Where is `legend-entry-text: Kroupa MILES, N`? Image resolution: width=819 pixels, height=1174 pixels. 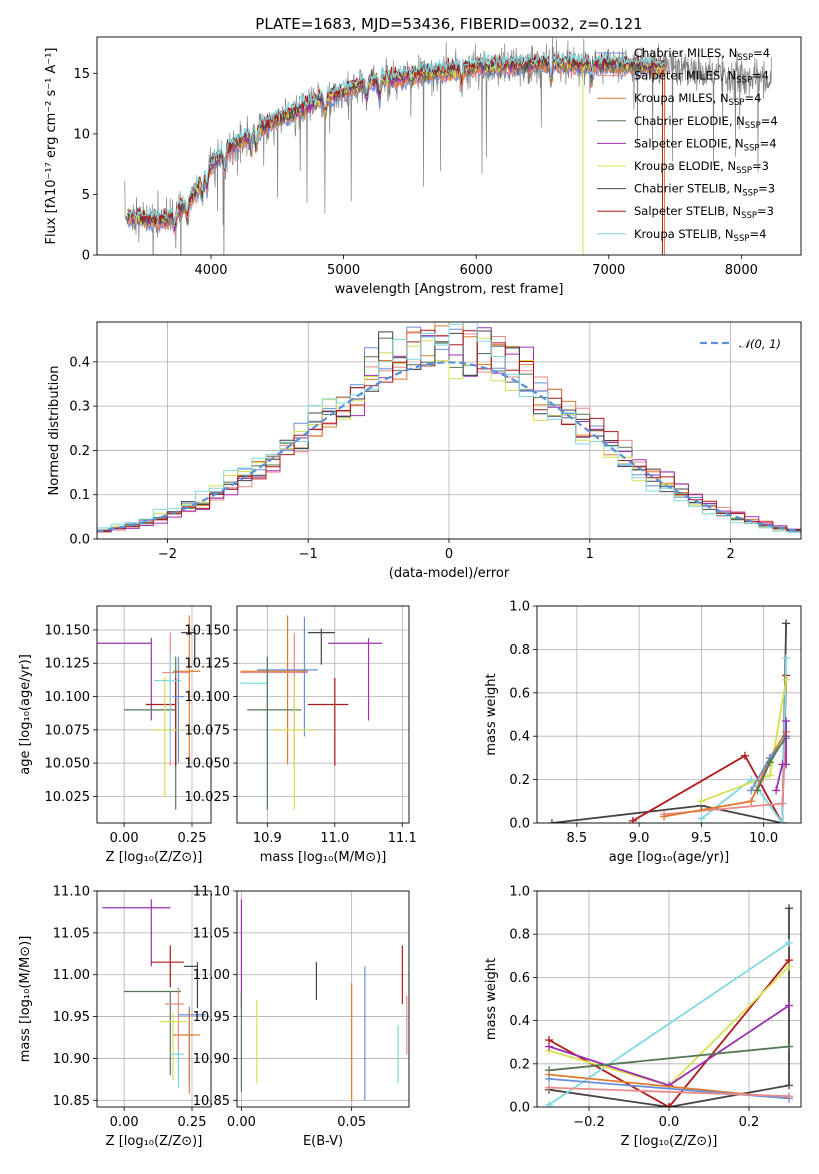 legend-entry-text: Kroupa MILES, N is located at coordinates (681, 98).